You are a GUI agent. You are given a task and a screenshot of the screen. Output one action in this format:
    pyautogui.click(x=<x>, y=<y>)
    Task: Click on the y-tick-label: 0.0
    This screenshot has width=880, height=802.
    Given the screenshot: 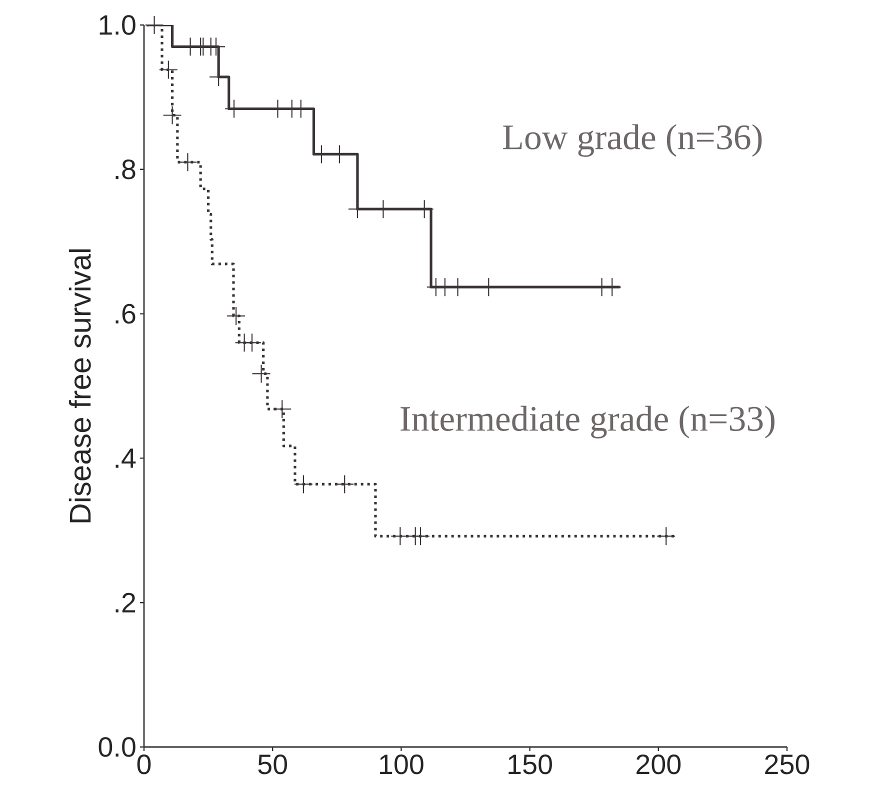 What is the action you would take?
    pyautogui.click(x=117, y=747)
    